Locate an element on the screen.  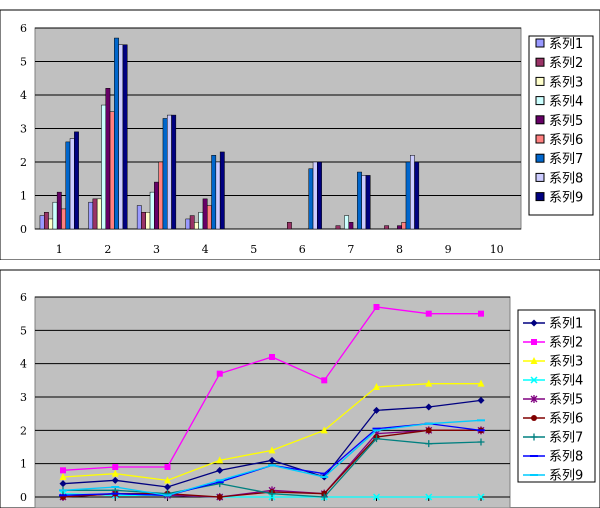
line-y-tick-label: 1 is located at coordinates (23, 464).